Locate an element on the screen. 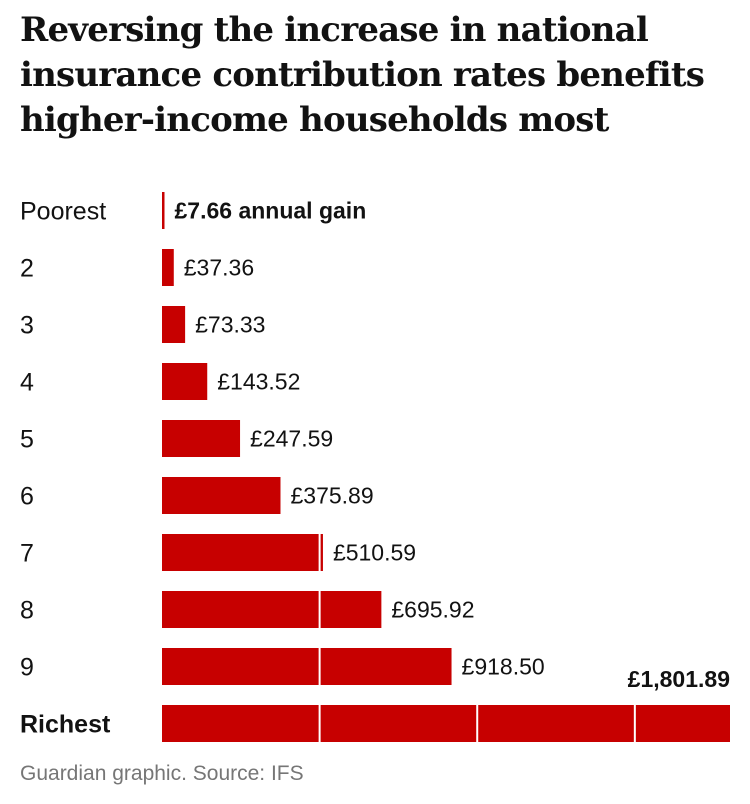  category-label: 4 is located at coordinates (27, 383).